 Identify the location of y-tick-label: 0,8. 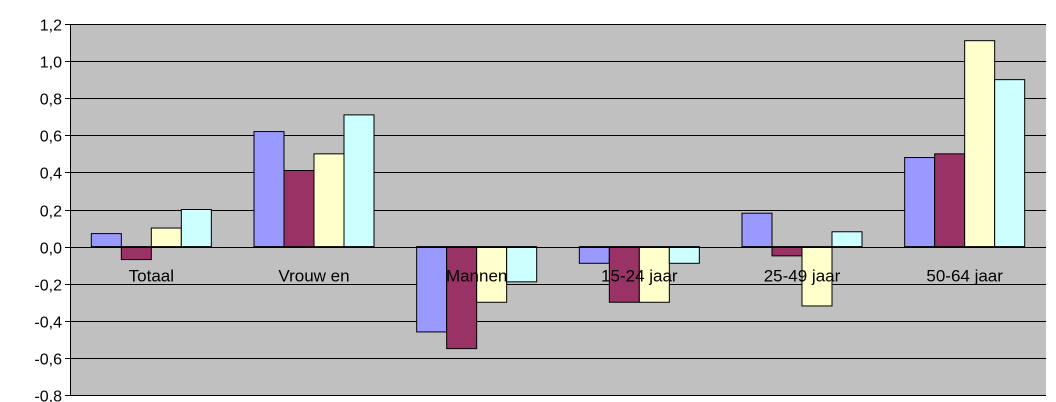
(51, 100).